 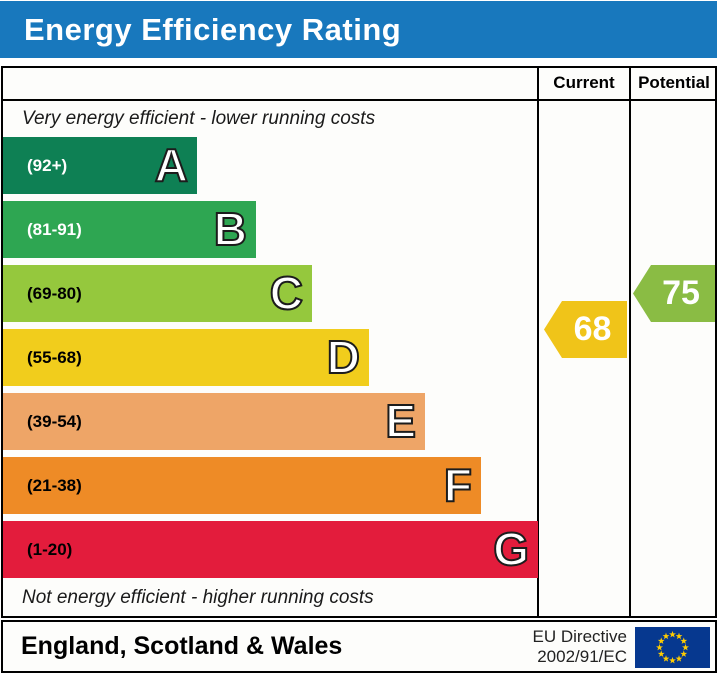 What do you see at coordinates (270, 549) in the screenshot?
I see `band-bar-g: (1-20) G` at bounding box center [270, 549].